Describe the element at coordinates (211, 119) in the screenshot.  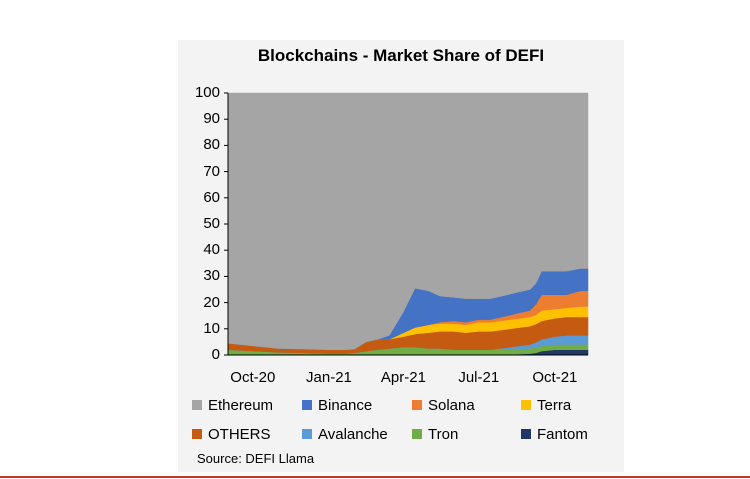
I see `y-tick-label: 90` at that location.